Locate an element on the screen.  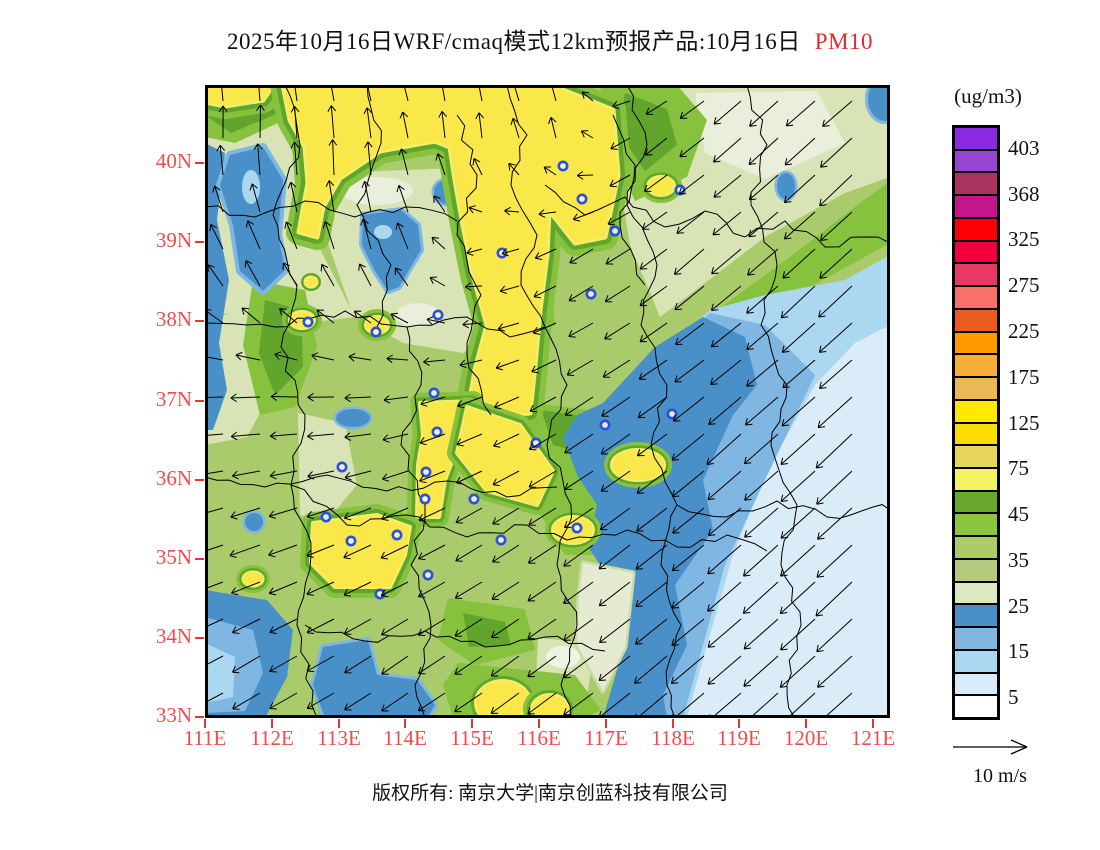
lat-label-39N: 39N is located at coordinates (173, 240).